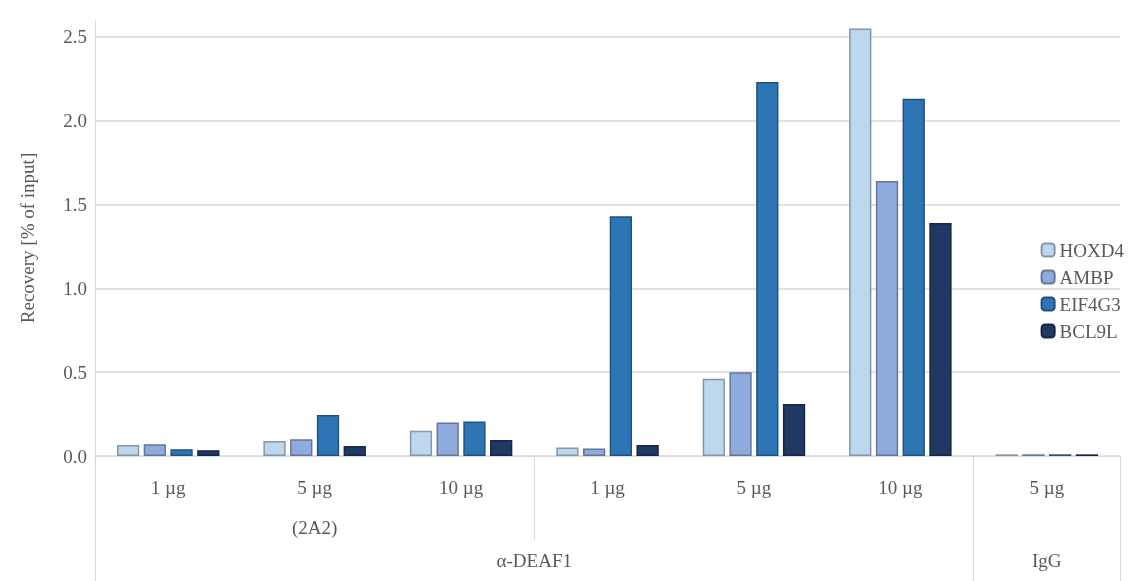 The height and width of the screenshot is (581, 1129). What do you see at coordinates (1092, 250) in the screenshot?
I see `legend-label: HOXD4` at bounding box center [1092, 250].